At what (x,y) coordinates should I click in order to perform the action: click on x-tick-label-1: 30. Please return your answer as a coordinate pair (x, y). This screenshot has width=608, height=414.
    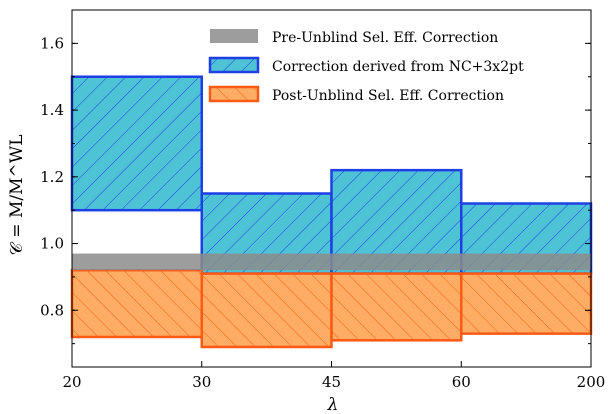
    Looking at the image, I should click on (201, 382).